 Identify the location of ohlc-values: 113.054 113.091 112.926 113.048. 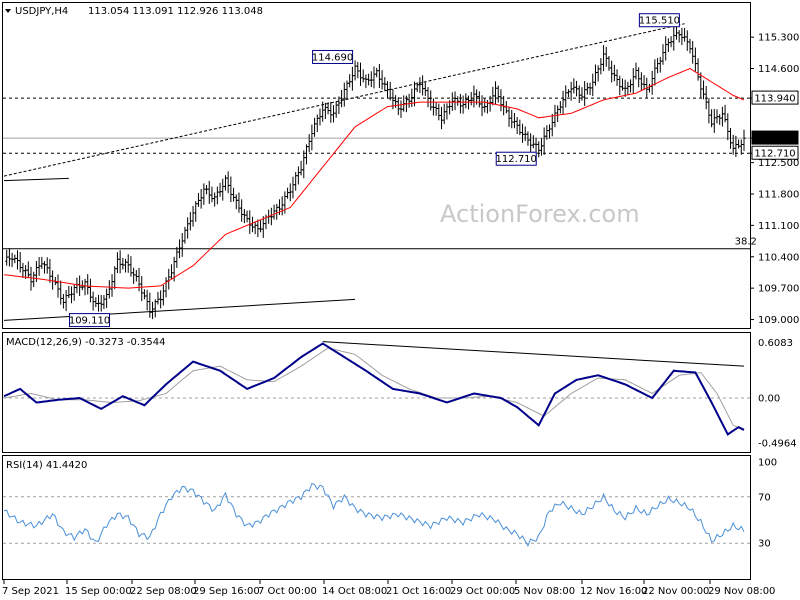
(175, 11).